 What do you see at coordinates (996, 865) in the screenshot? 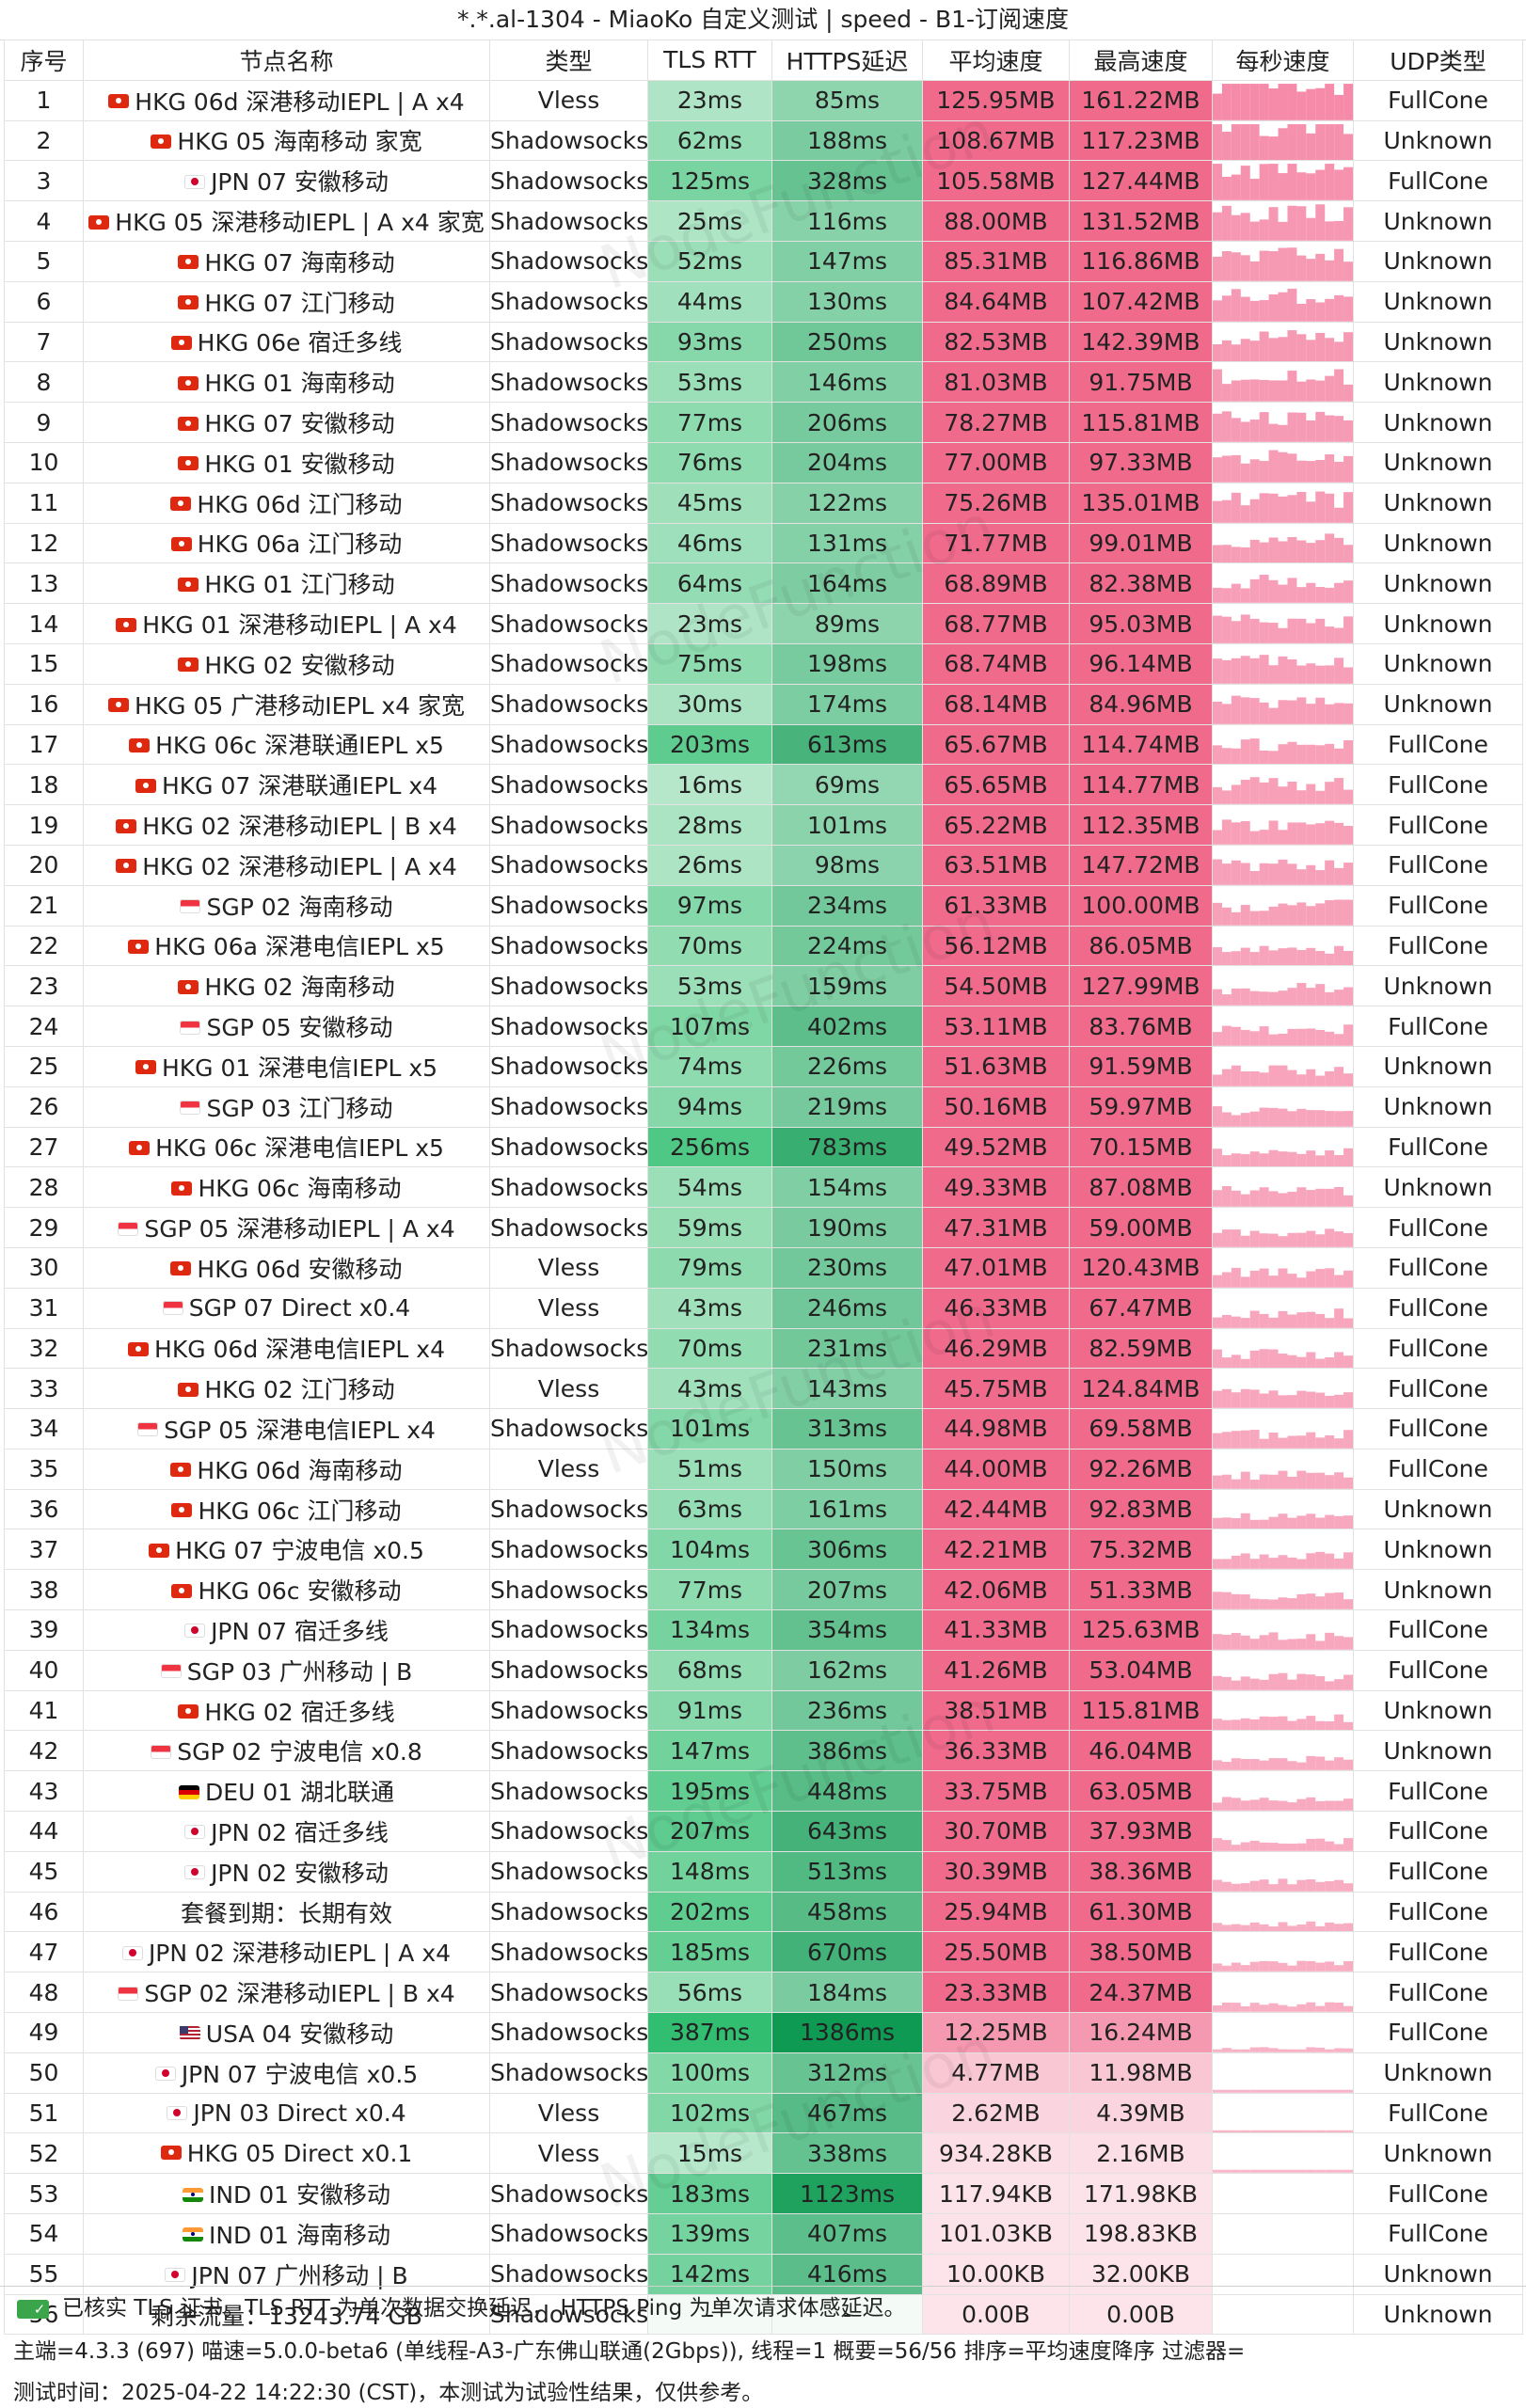
I see `avg-speed-cell: 63.51MB` at bounding box center [996, 865].